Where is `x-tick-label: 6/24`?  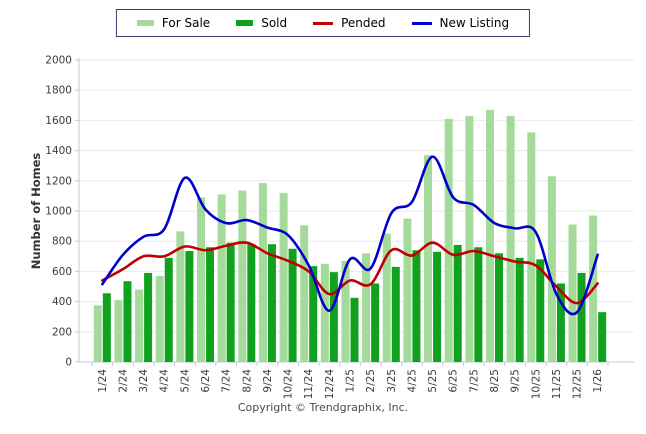
x-tick-label: 6/24 is located at coordinates (206, 381).